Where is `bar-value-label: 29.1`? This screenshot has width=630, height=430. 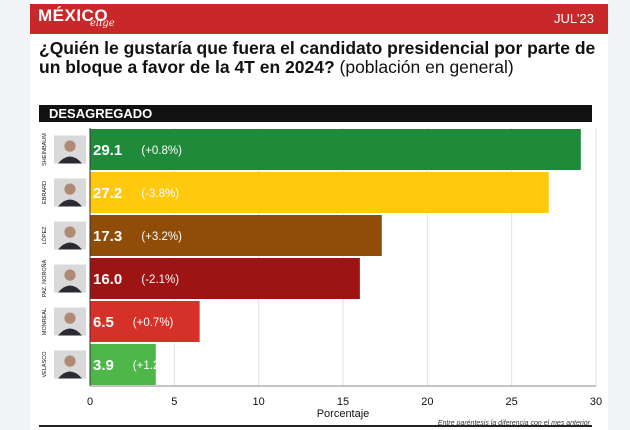 bar-value-label: 29.1 is located at coordinates (107, 150).